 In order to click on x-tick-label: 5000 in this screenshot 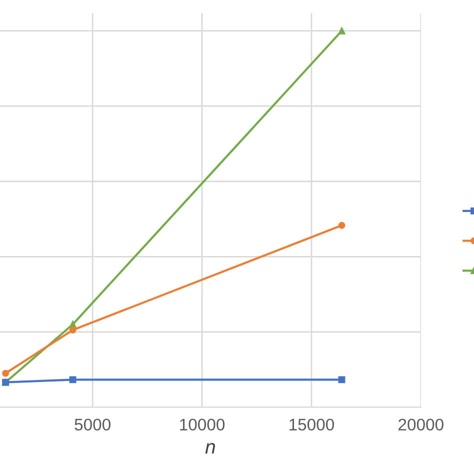, I will do `click(92, 424)`.